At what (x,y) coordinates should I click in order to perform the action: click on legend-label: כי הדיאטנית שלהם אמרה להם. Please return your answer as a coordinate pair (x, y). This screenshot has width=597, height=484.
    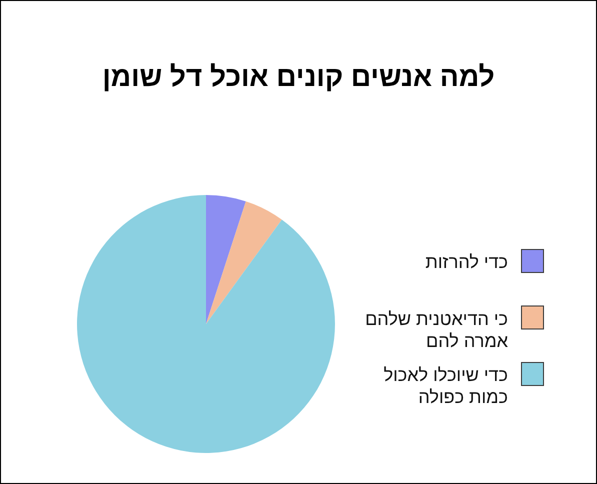
    Looking at the image, I should click on (436, 330).